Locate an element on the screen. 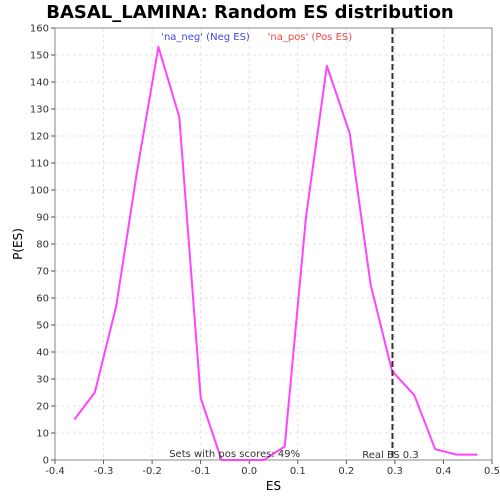 The height and width of the screenshot is (500, 500). y-tick-label: 60 is located at coordinates (42, 299).